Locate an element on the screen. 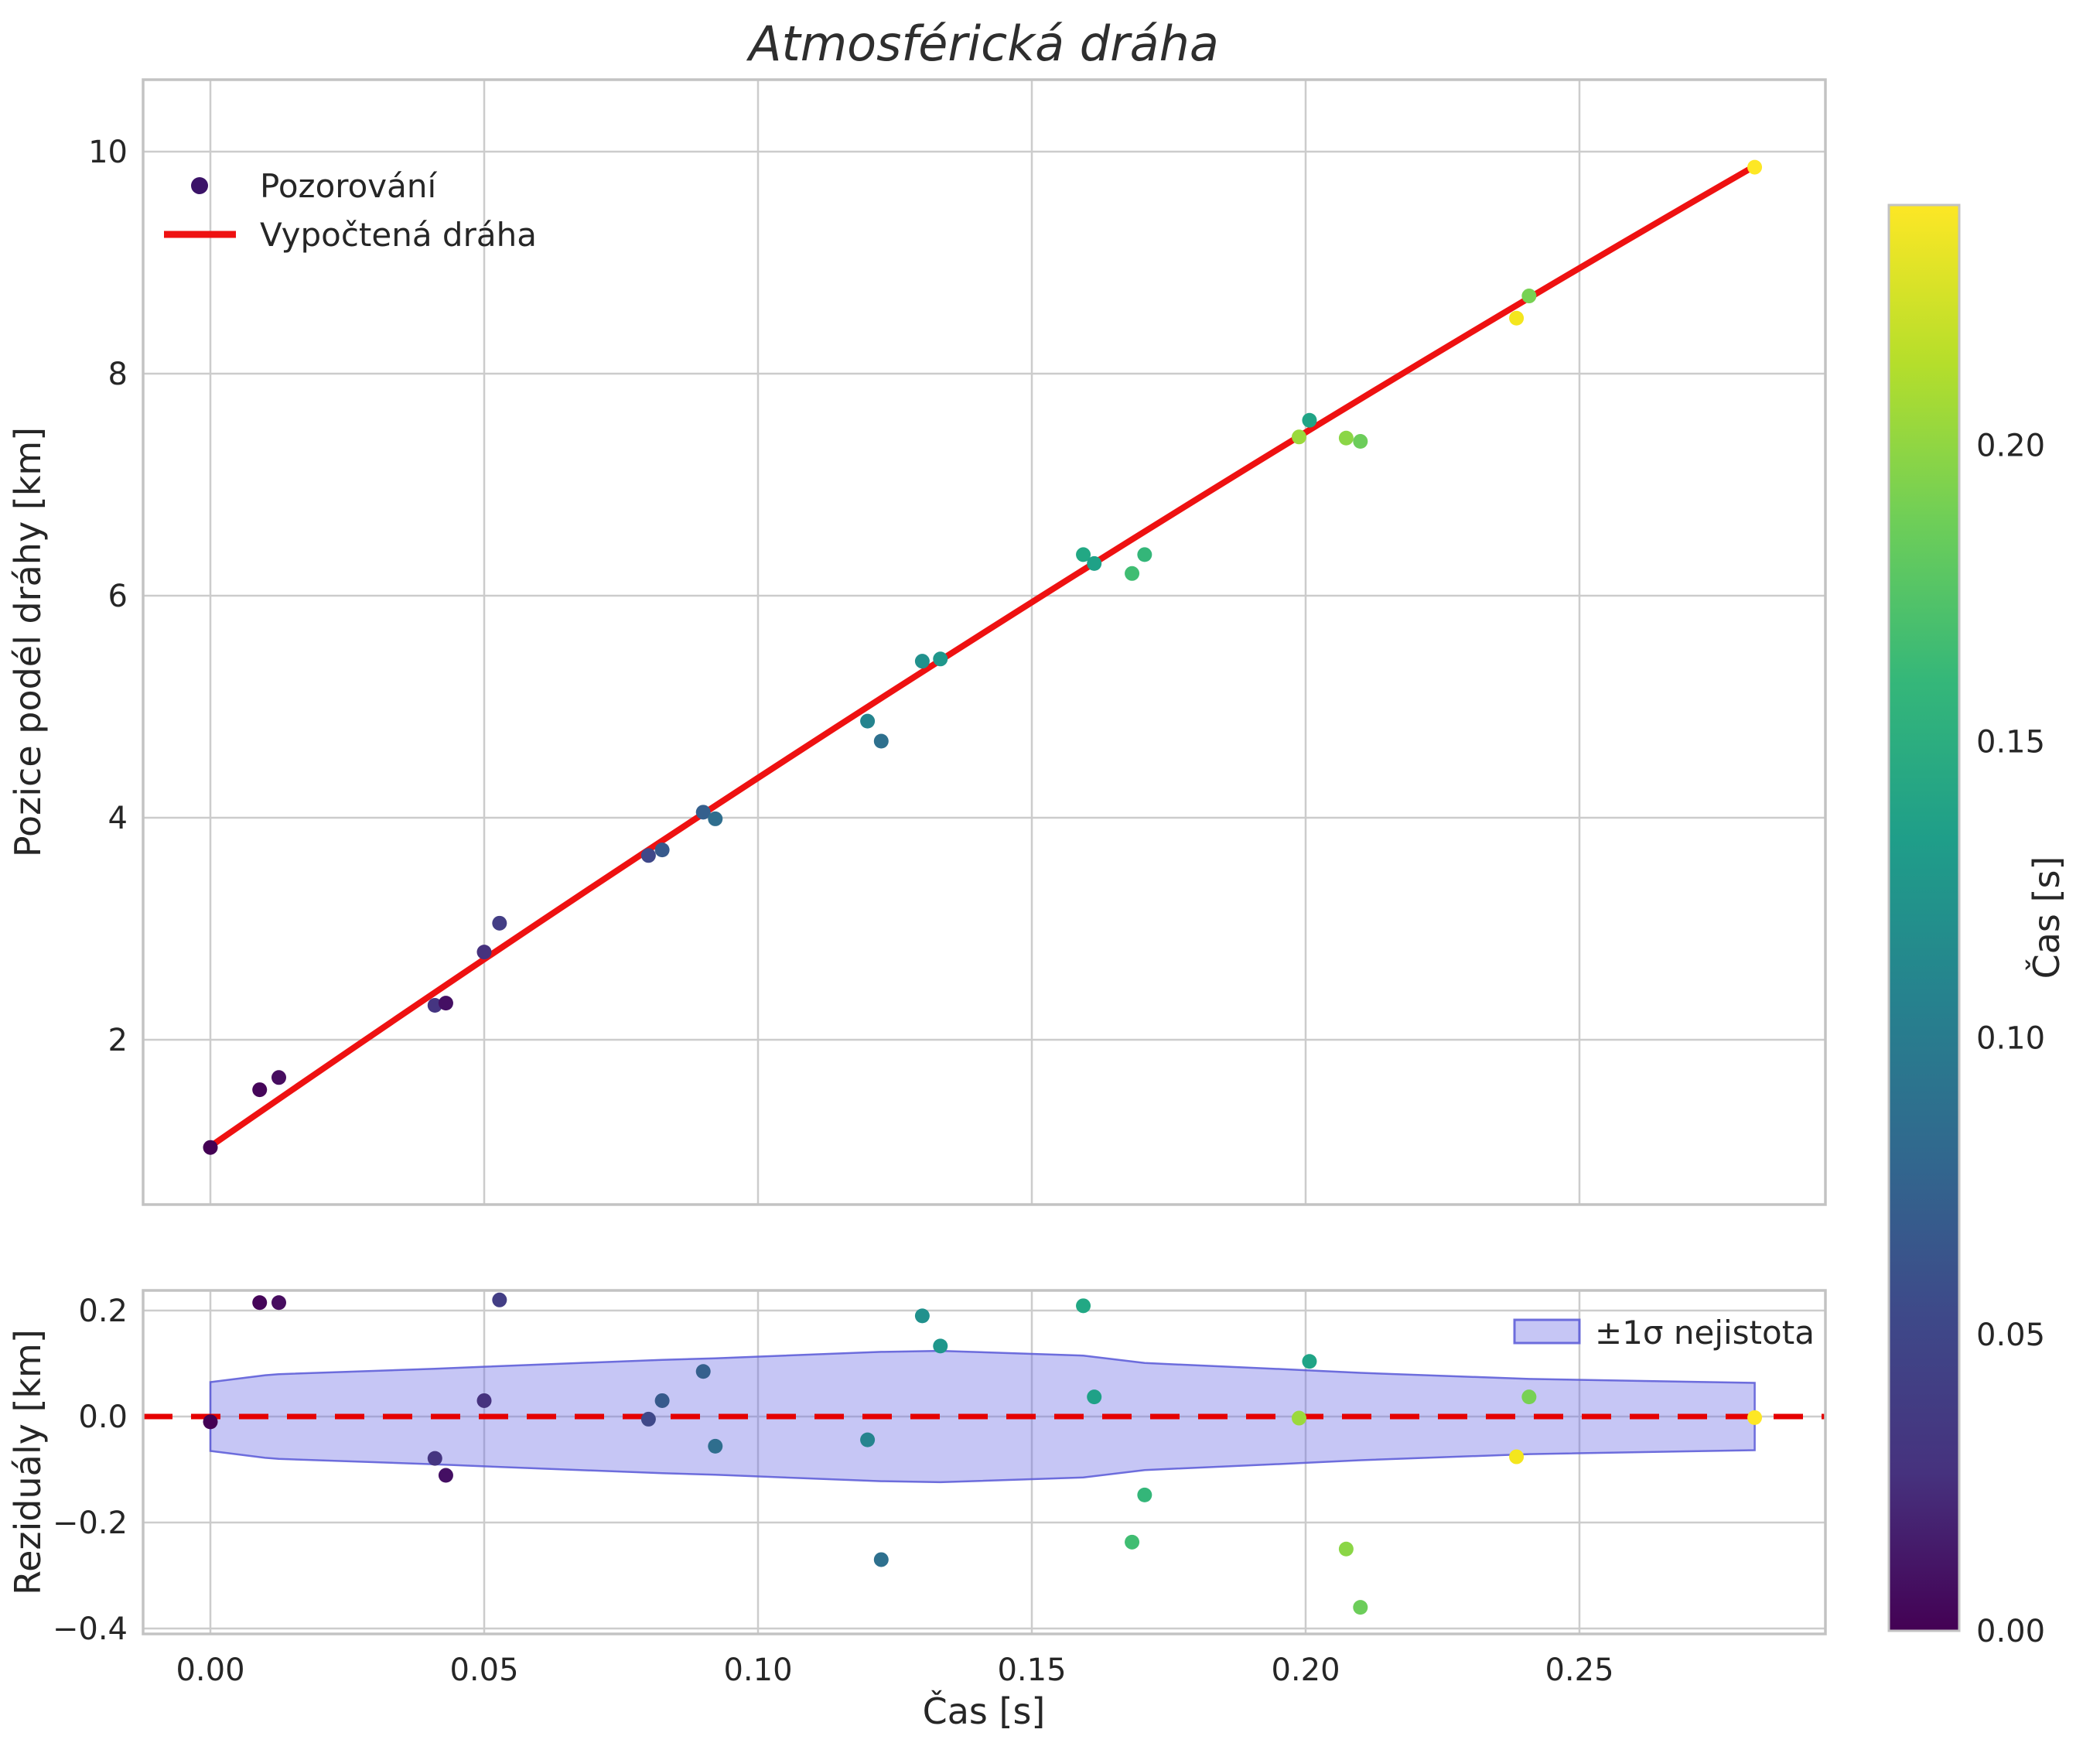 The width and height of the screenshot is (2100, 1743). legend-band-swatch is located at coordinates (1547, 1331).